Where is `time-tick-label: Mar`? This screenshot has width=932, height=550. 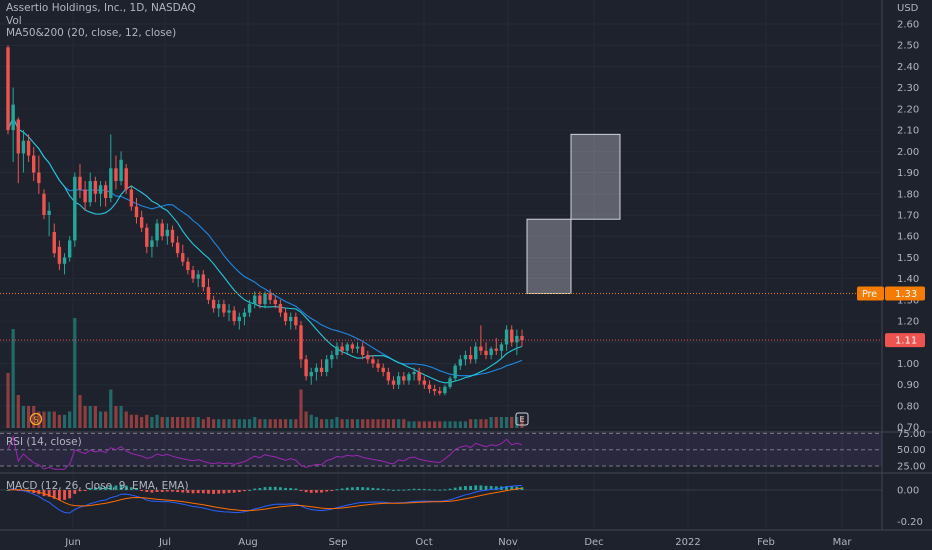 time-tick-label: Mar is located at coordinates (843, 542).